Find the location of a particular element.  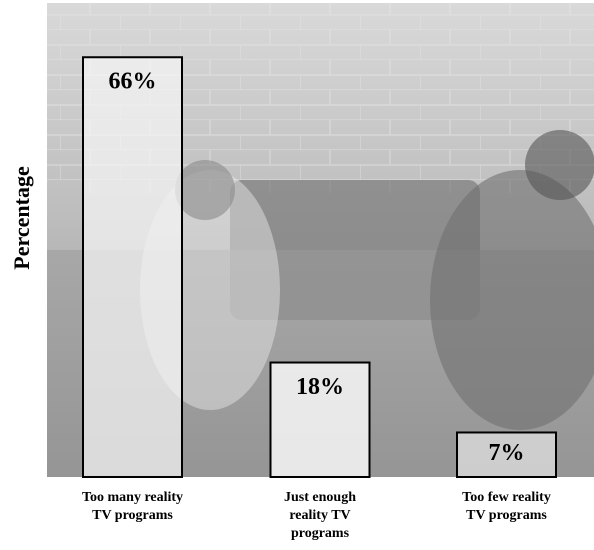

x-tick-label: Too many reality TV programs is located at coordinates (132, 506).